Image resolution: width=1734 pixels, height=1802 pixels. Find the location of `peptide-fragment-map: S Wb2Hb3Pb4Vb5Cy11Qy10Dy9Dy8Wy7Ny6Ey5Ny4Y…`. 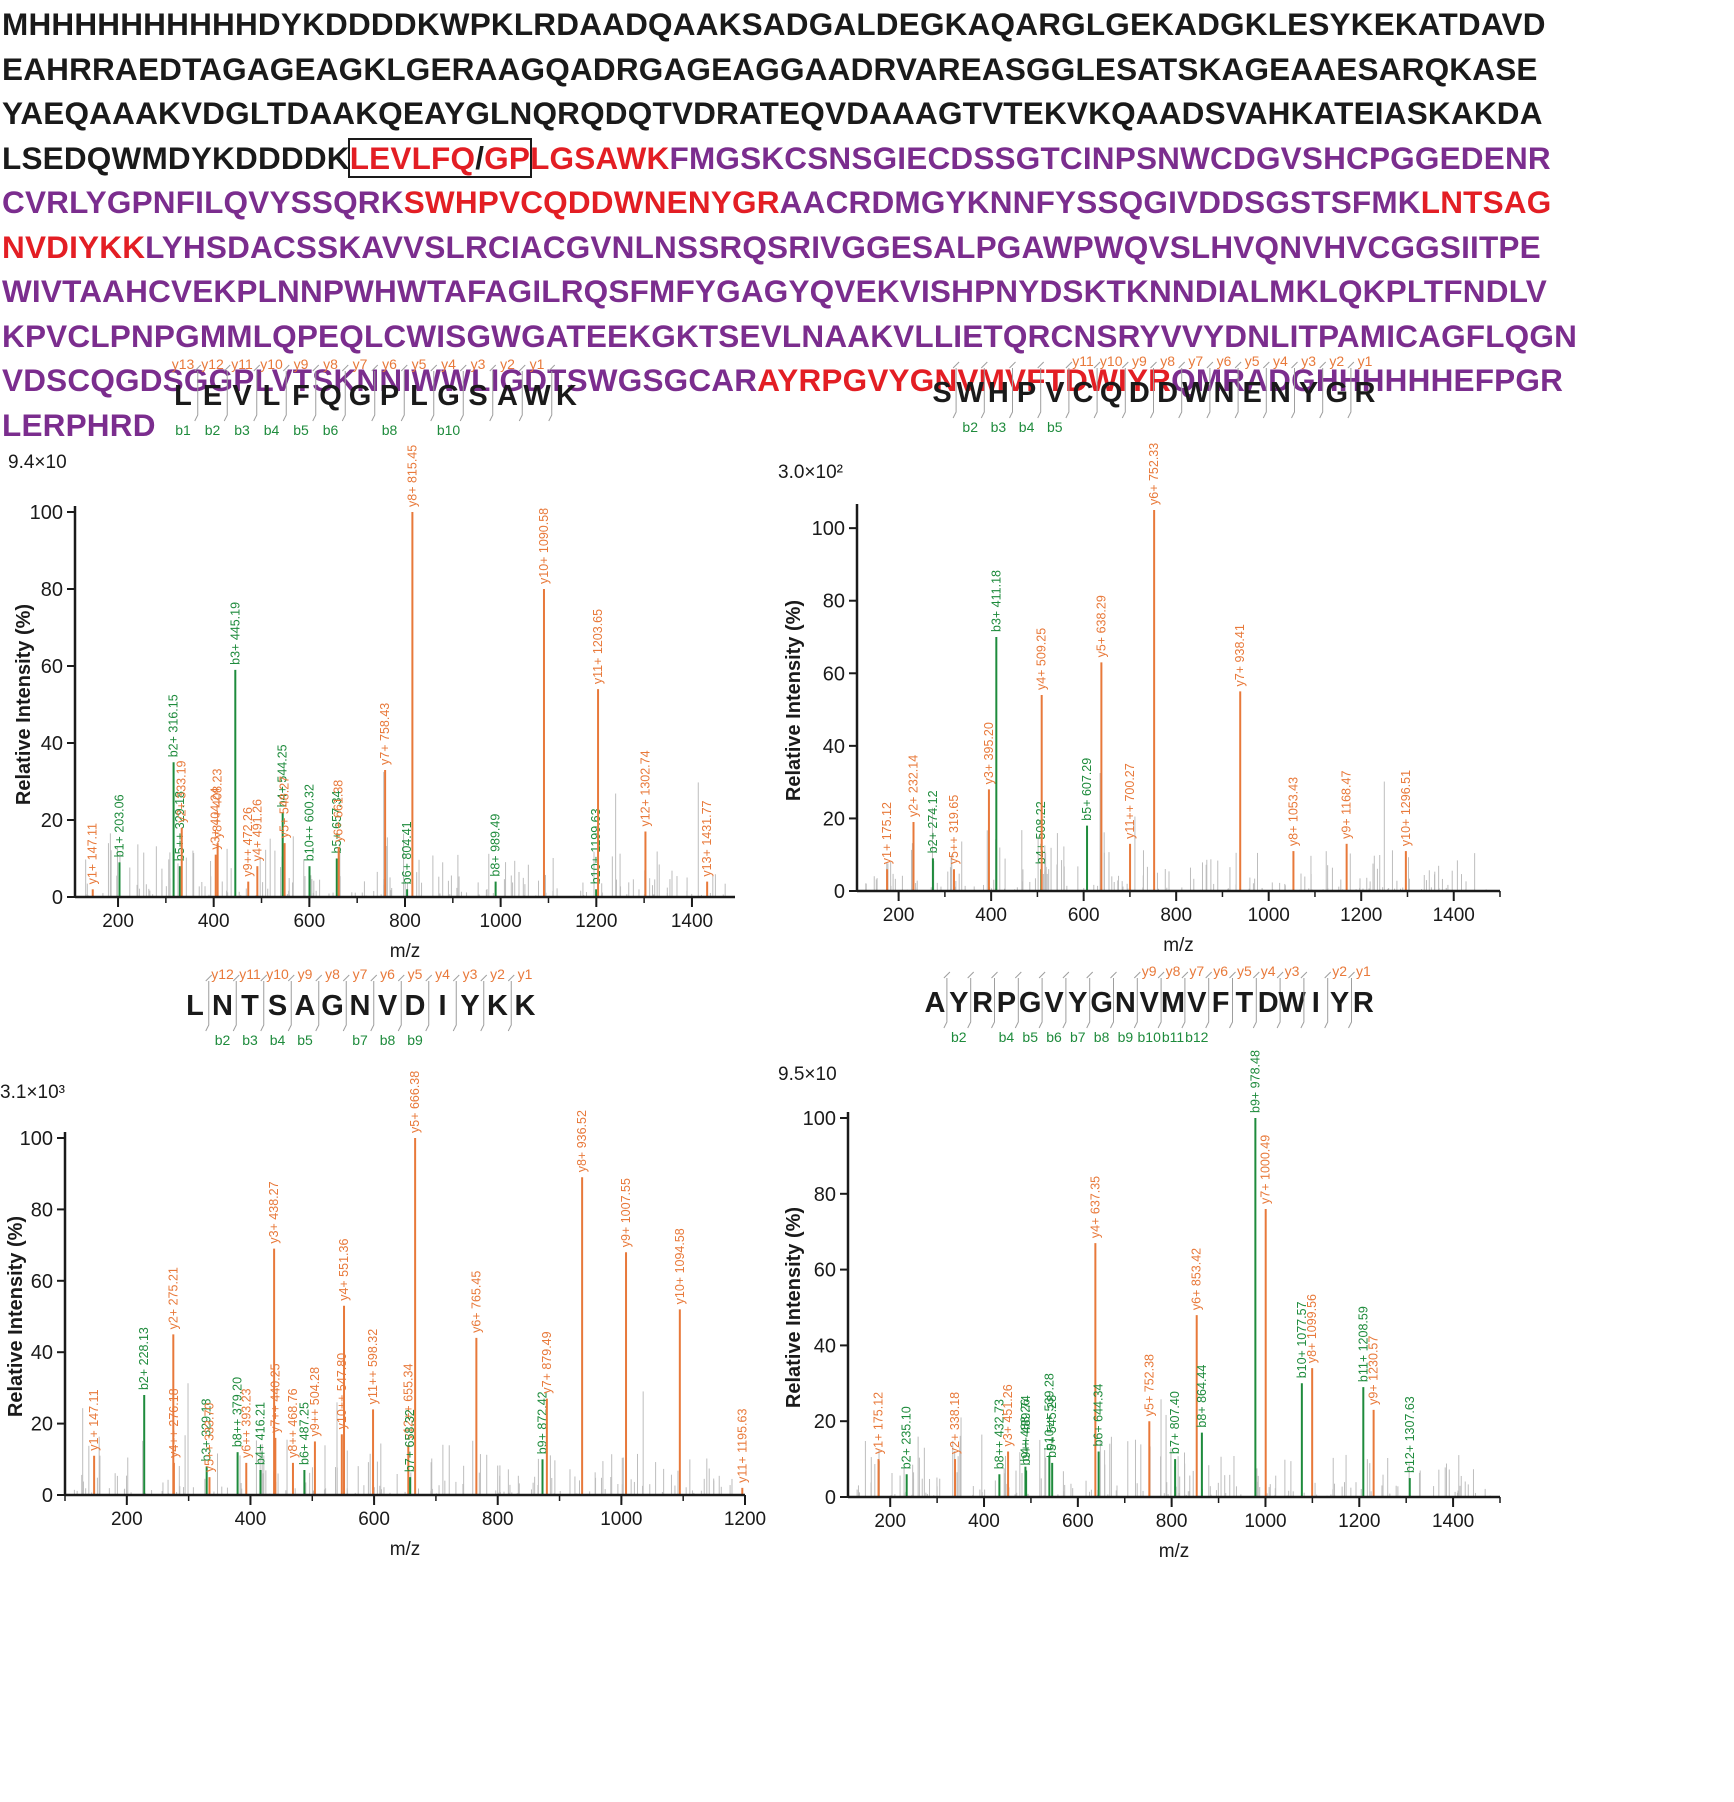

peptide-fragment-map: S Wb2Hb3Pb4Vb5Cy11Qy10Dy9Dy8Wy7Ny6Ey5Ny4Y… is located at coordinates (1153, 394).